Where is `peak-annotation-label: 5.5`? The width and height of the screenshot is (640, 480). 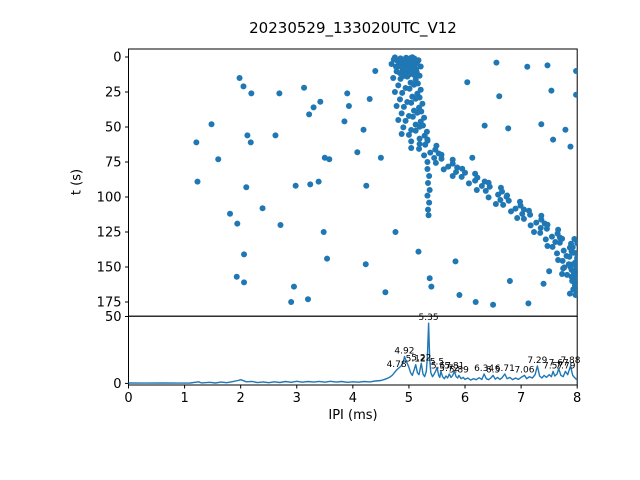
peak-annotation-label: 5.5 is located at coordinates (437, 362).